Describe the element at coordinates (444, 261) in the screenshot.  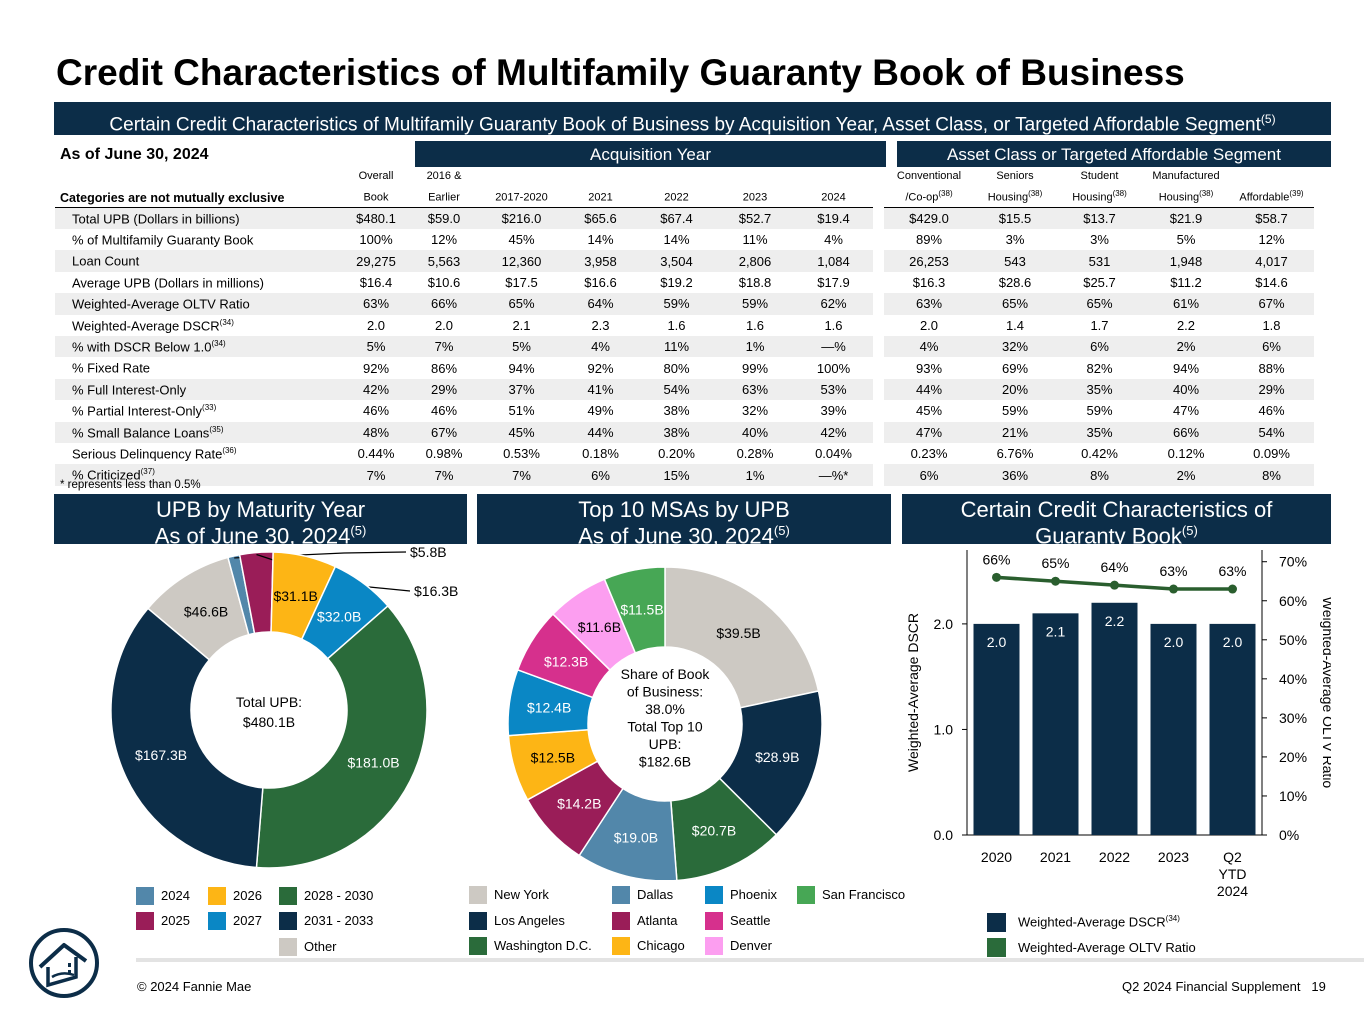
I see `table-cell: 5,563` at that location.